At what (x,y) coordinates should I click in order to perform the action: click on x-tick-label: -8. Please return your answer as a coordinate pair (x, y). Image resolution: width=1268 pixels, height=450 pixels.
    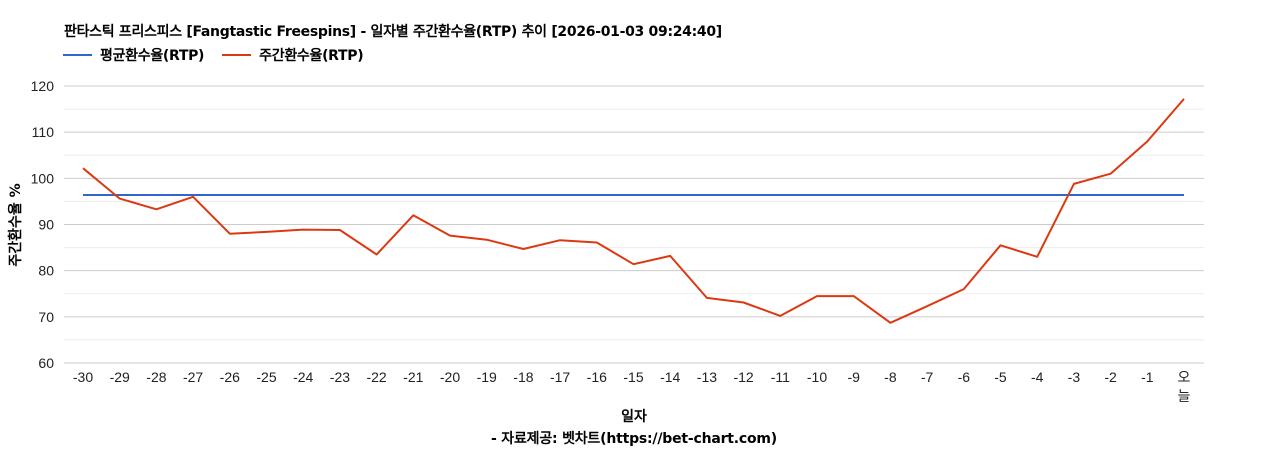
    Looking at the image, I should click on (890, 377).